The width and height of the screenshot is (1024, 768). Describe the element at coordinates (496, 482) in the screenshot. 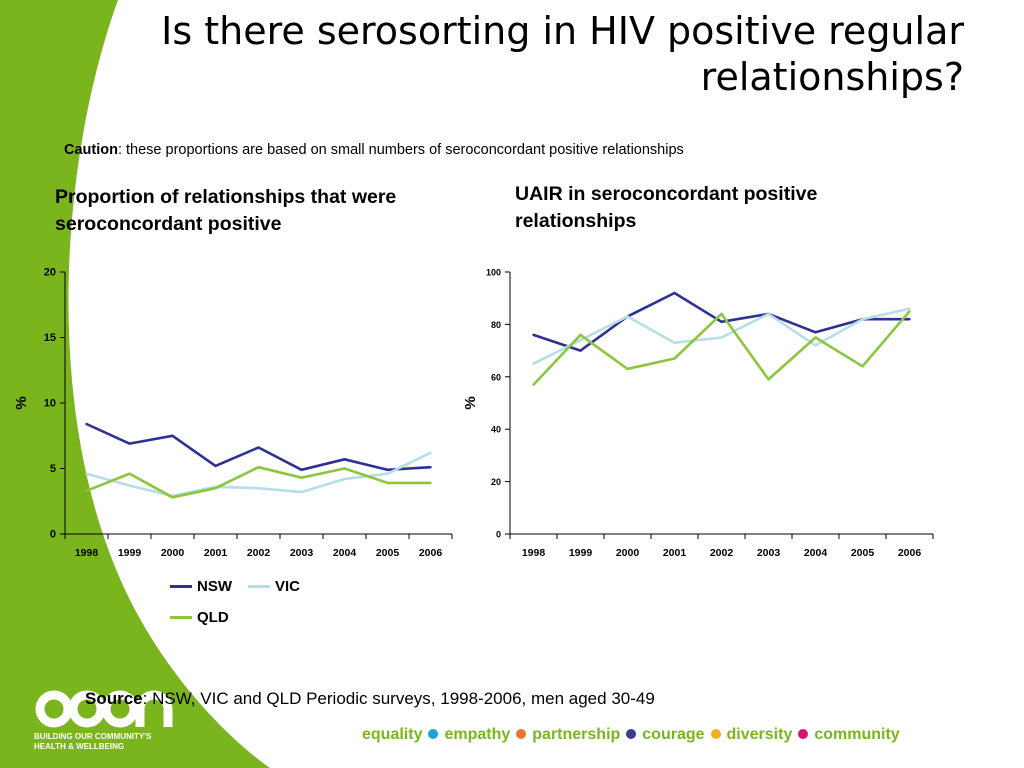

I see `chart-2-y-tick-label: 20` at that location.